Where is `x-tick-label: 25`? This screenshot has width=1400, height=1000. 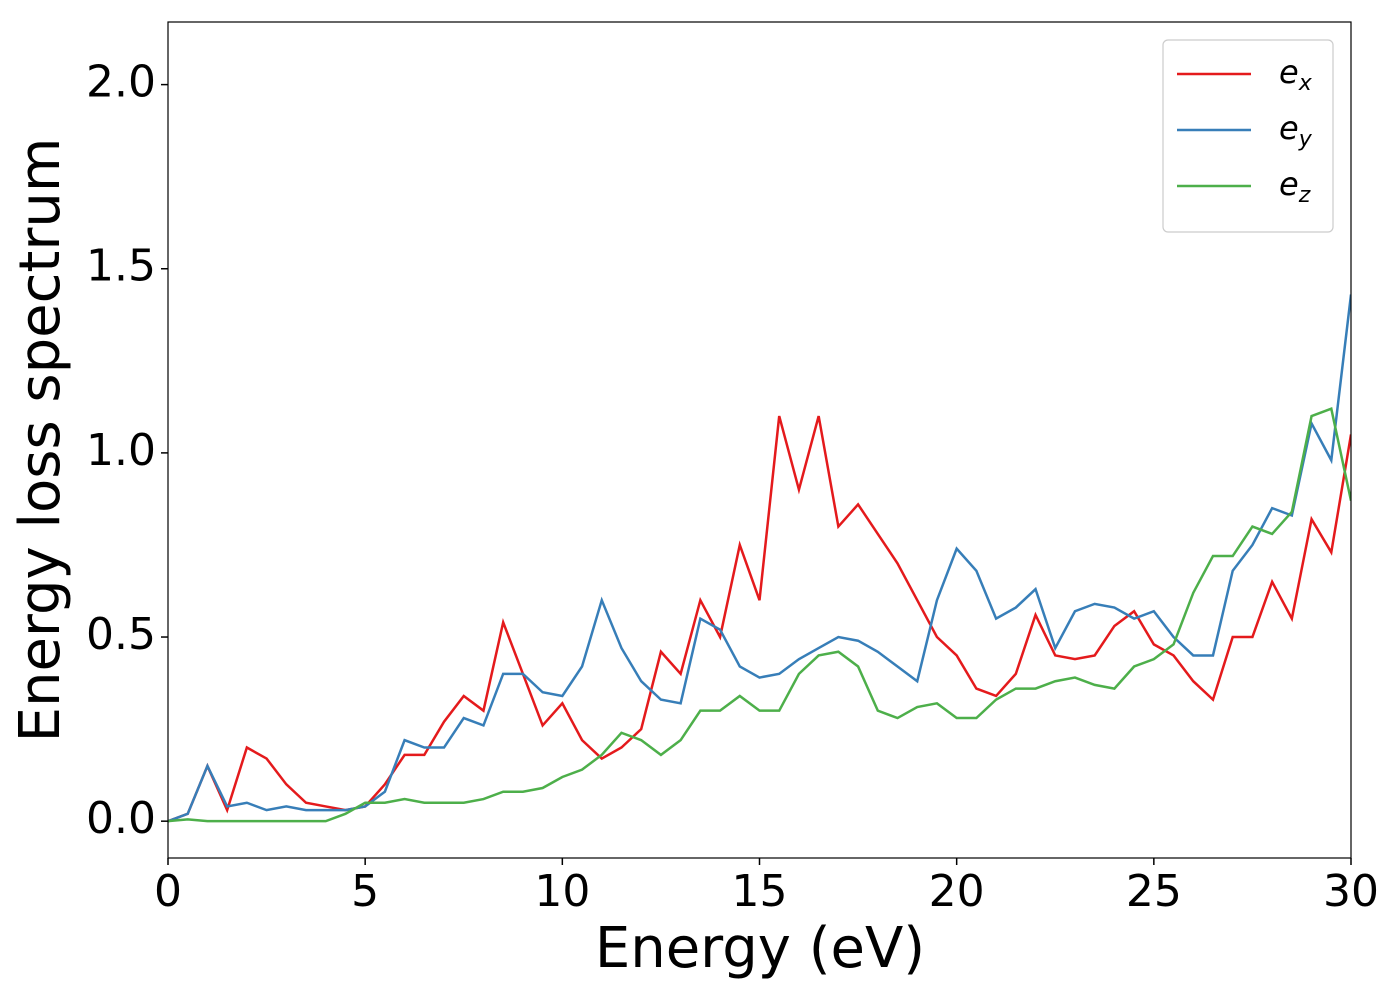 x-tick-label: 25 is located at coordinates (1154, 891).